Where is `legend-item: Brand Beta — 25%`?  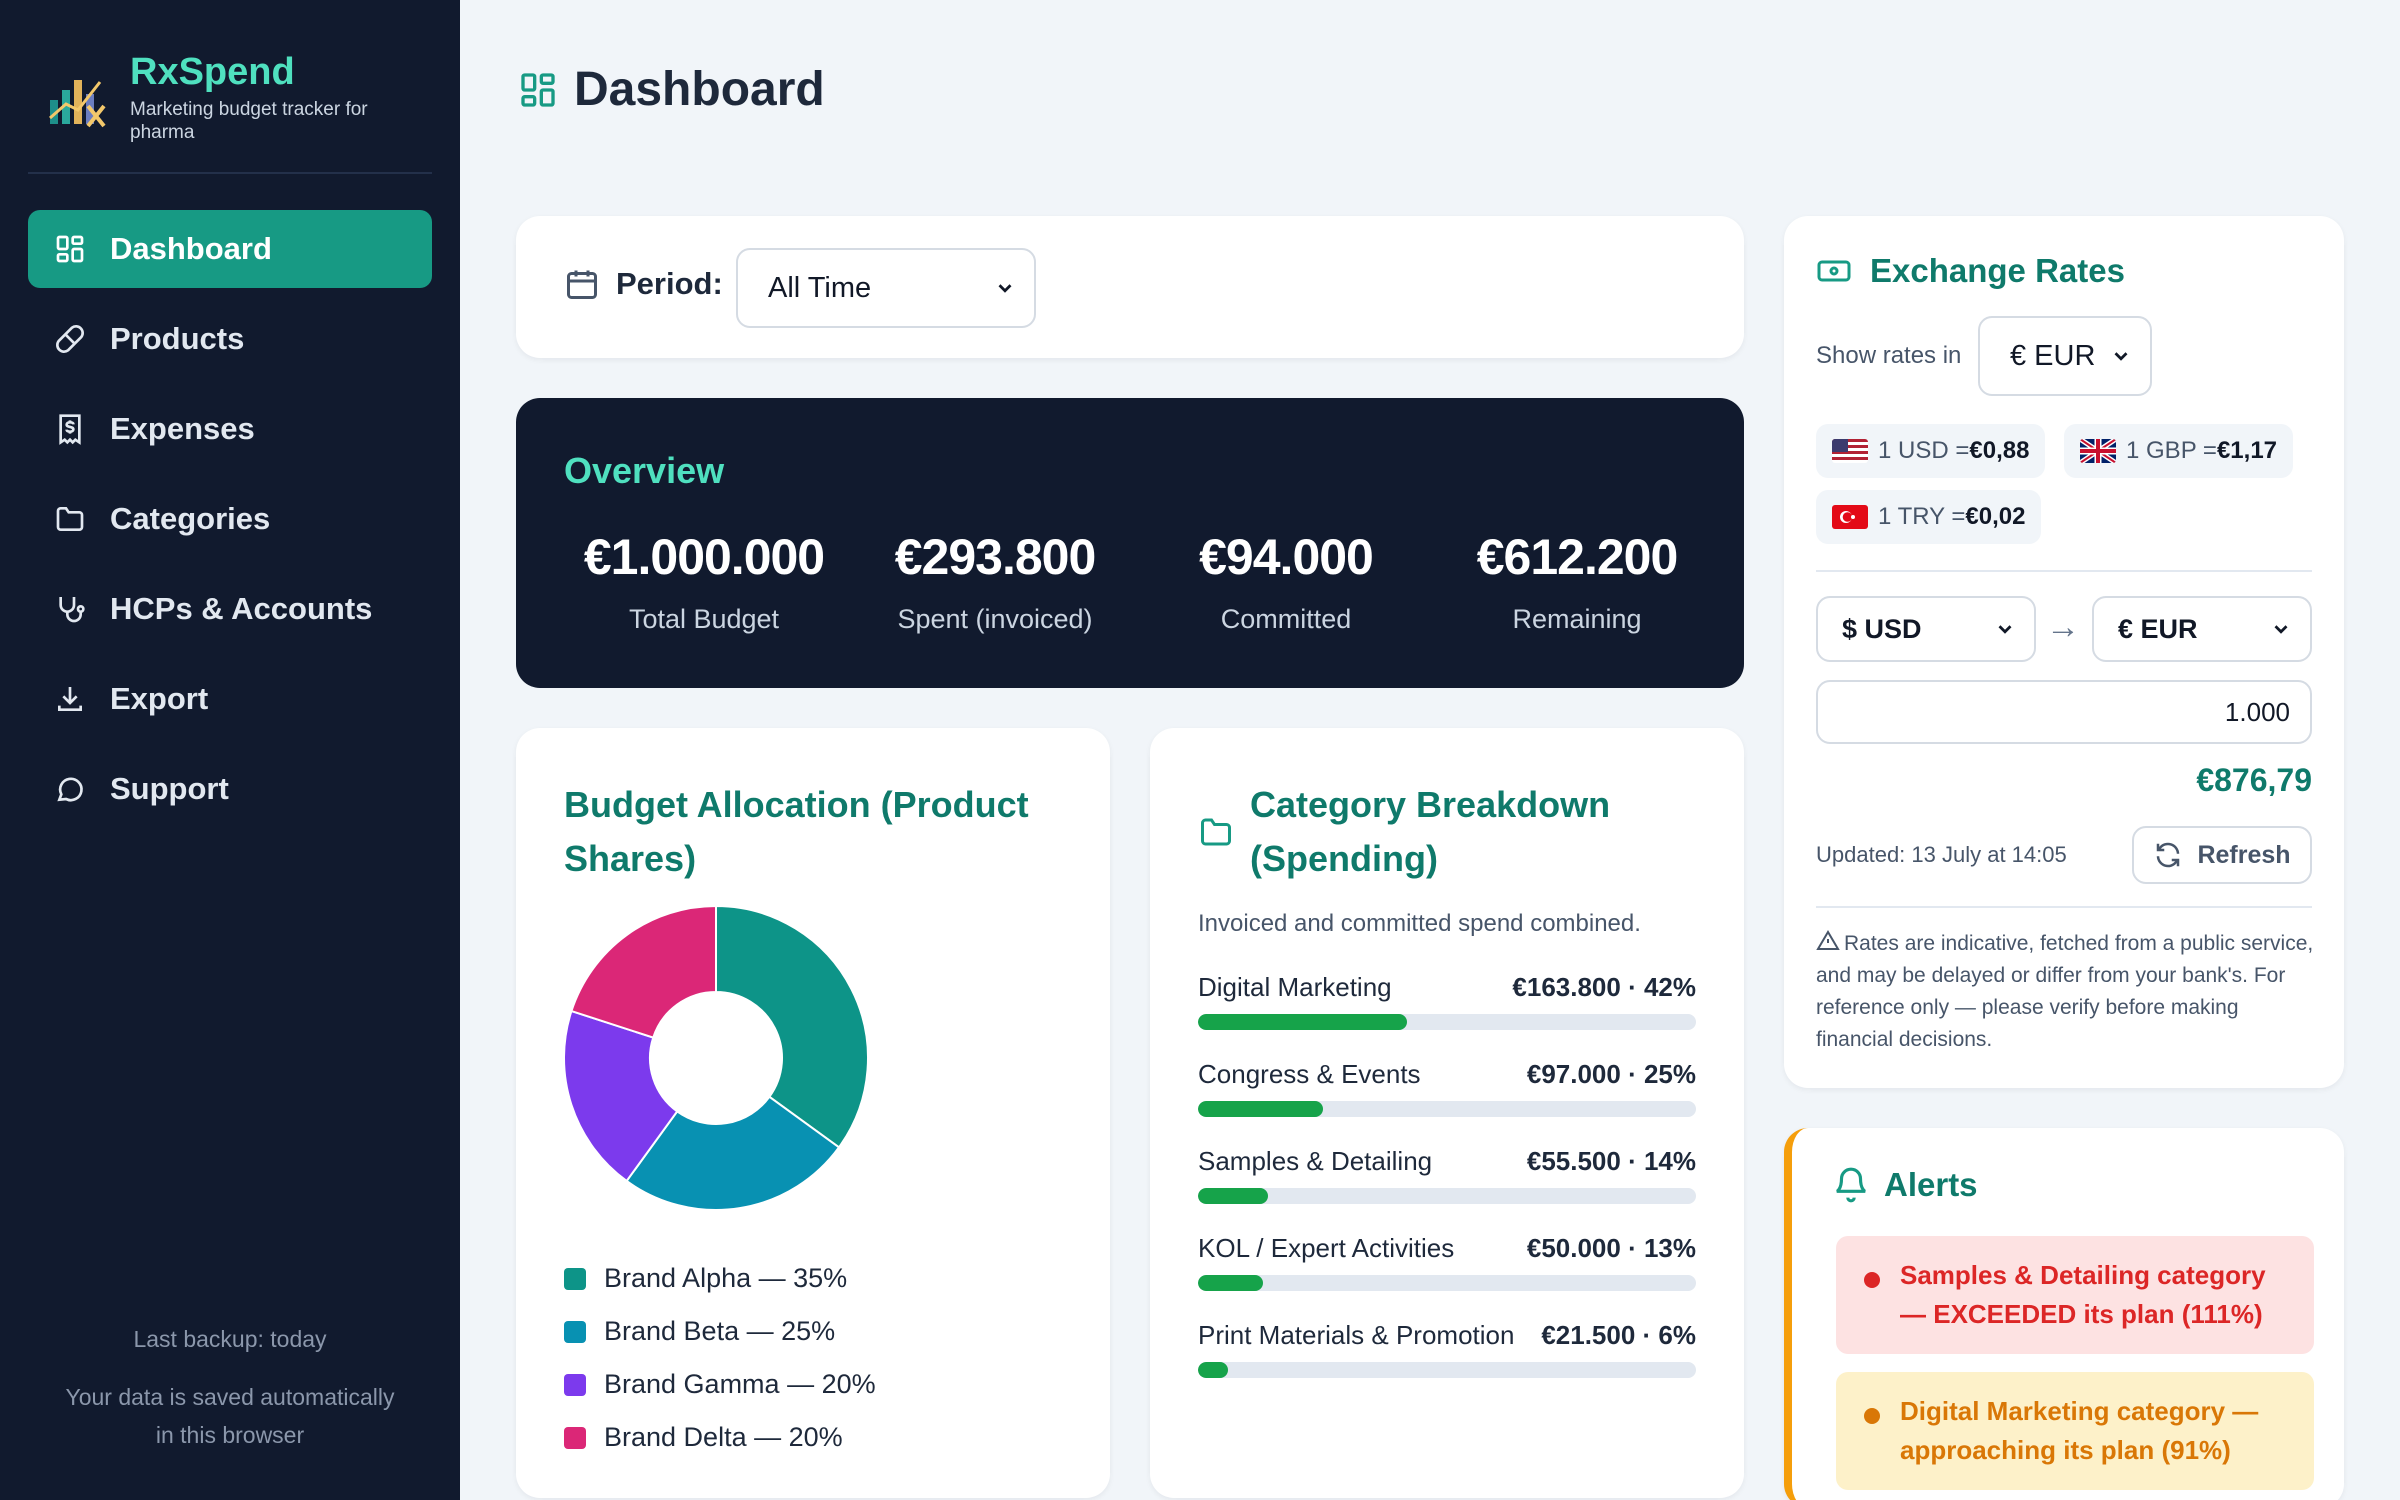
legend-item: Brand Beta — 25% is located at coordinates (720, 1331).